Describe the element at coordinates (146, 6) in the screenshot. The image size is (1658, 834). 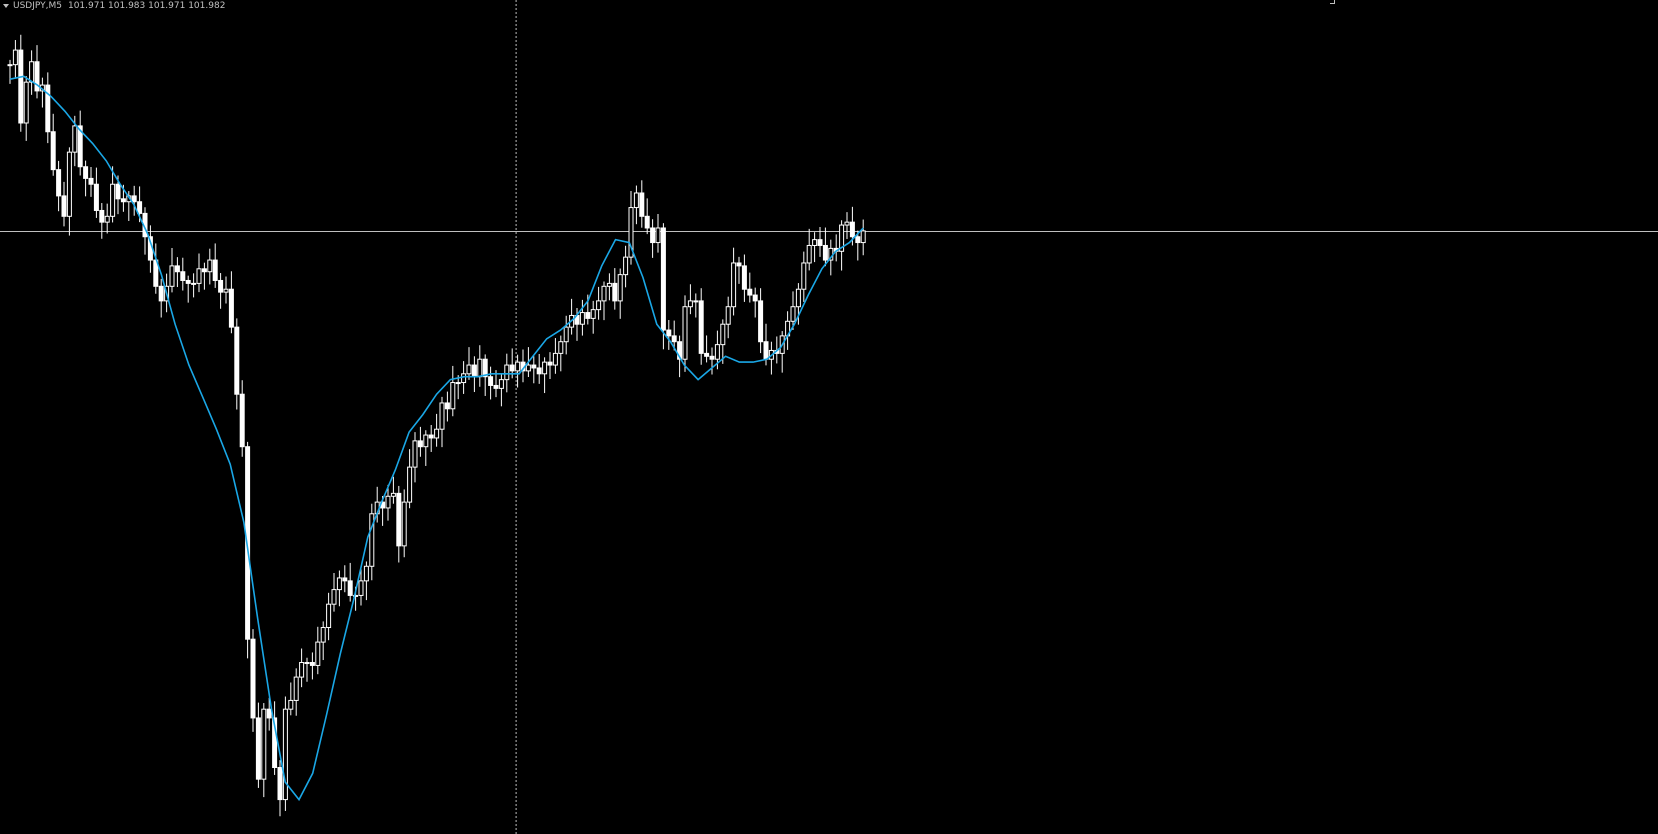
I see `ohlc-prices: 101.971 101.983 101.971 101.982` at that location.